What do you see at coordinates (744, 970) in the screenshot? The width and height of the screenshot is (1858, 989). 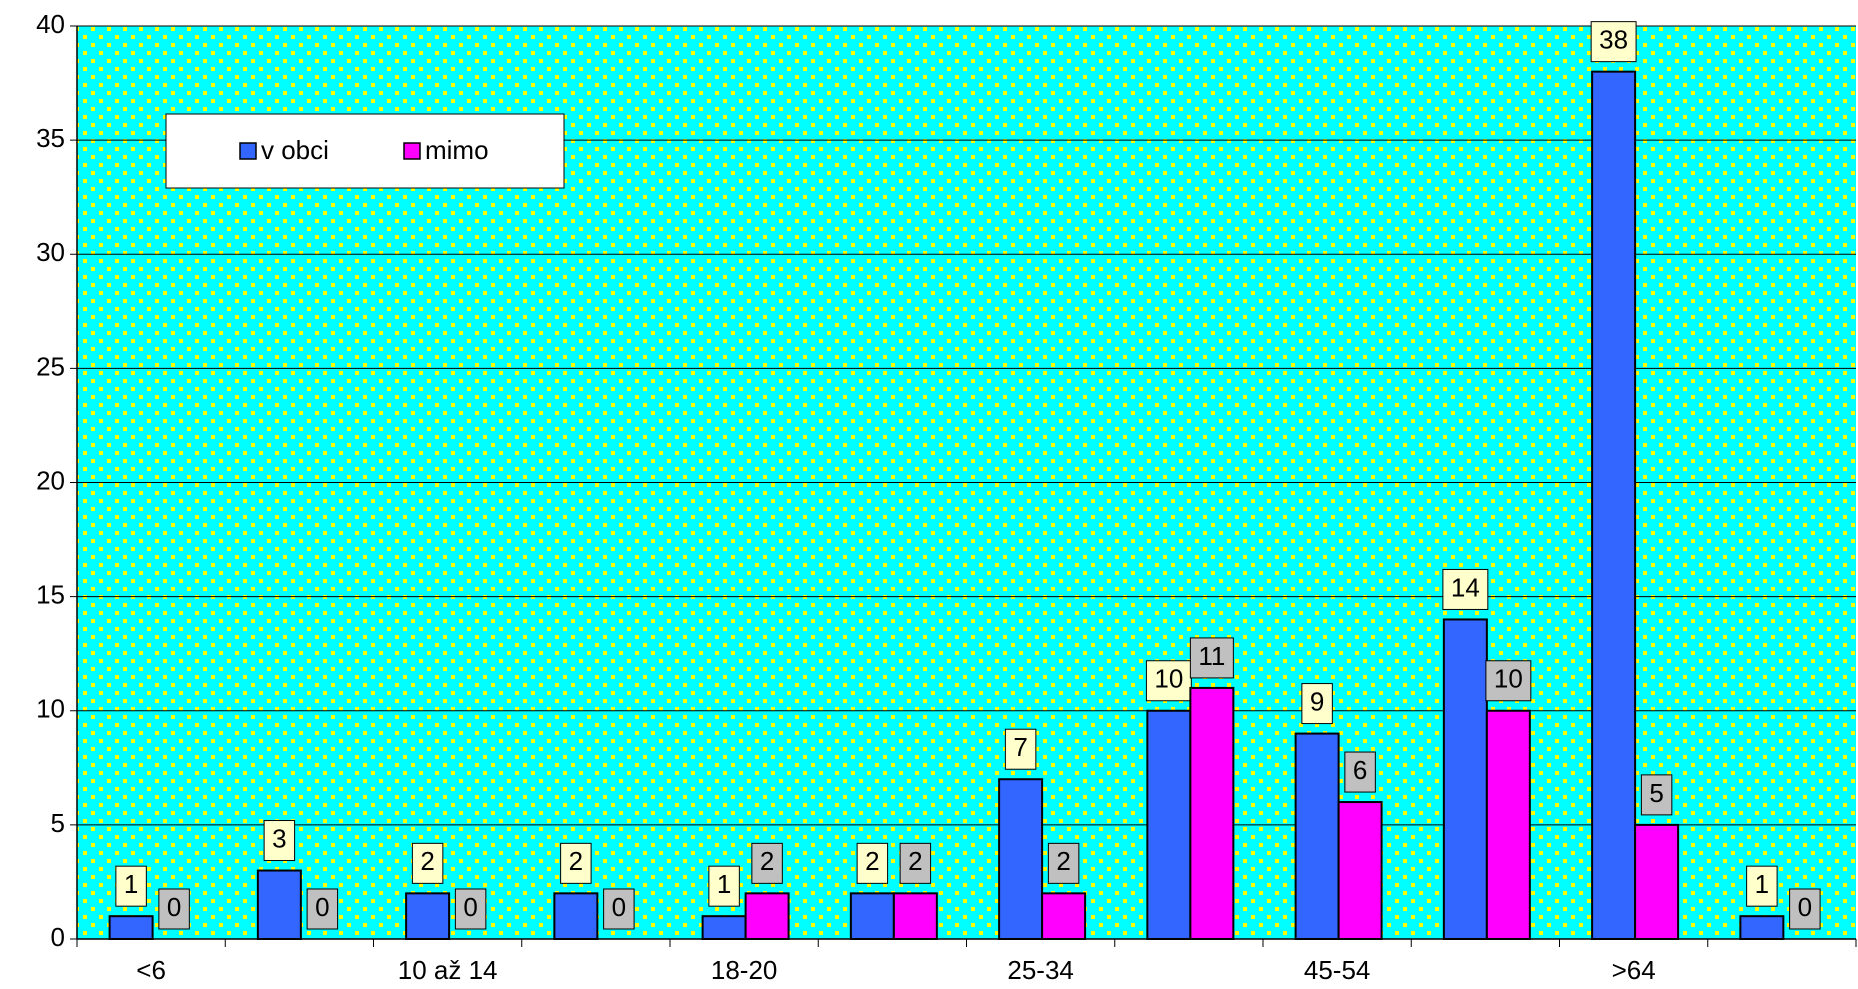 I see `x-tick-label: 18-20` at bounding box center [744, 970].